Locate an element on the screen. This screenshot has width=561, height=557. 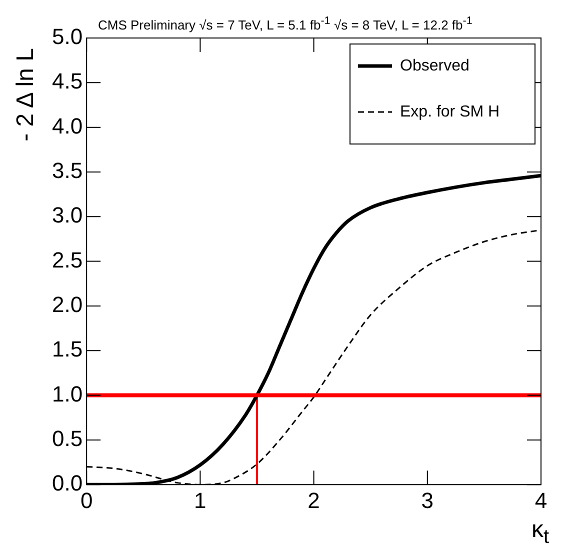
y-tick-label: 0.0 is located at coordinates (67, 483).